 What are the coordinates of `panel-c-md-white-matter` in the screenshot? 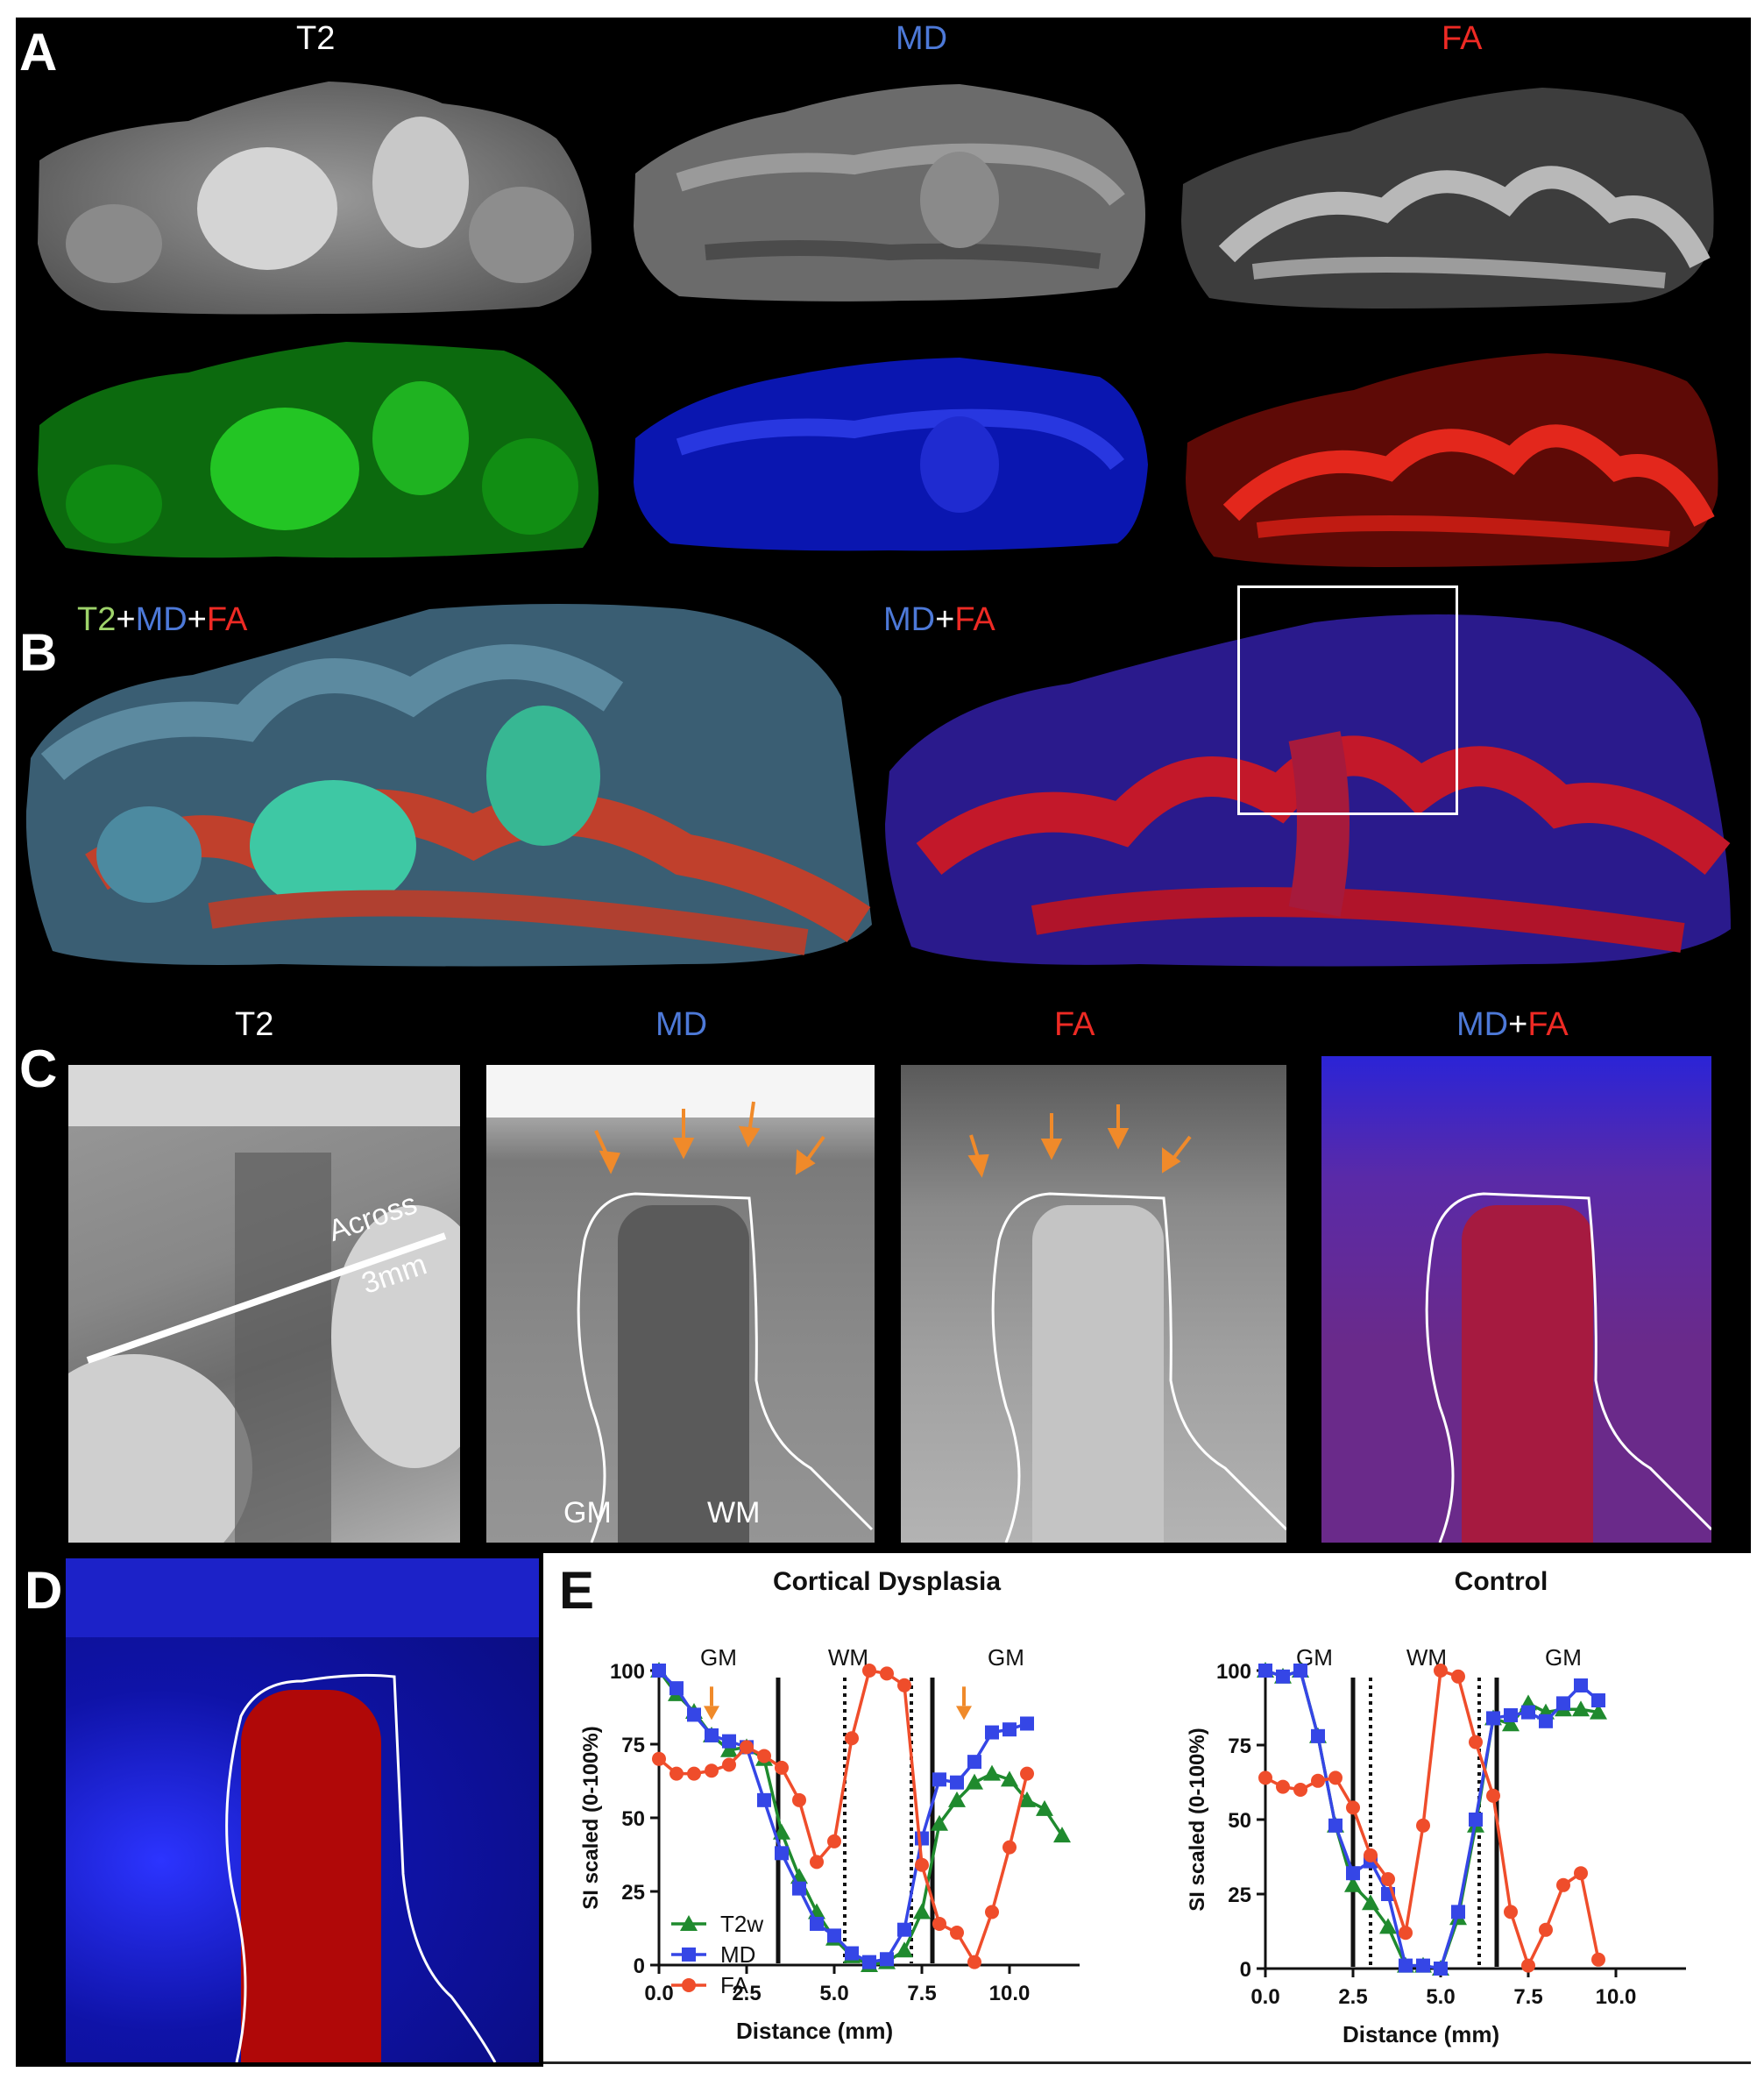 It's located at (684, 1374).